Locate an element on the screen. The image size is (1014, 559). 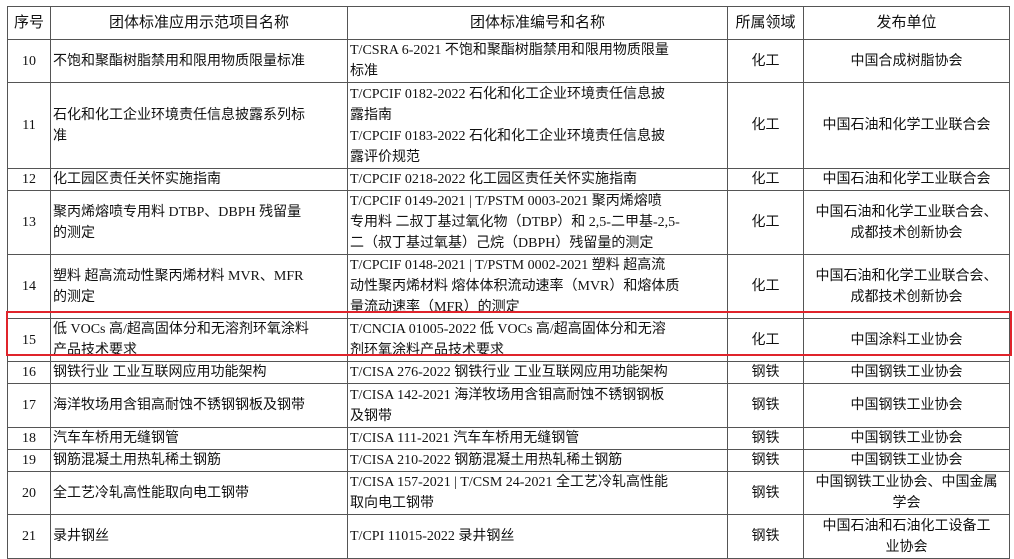
cell-publisher-line: 学会 is located at coordinates (906, 503).